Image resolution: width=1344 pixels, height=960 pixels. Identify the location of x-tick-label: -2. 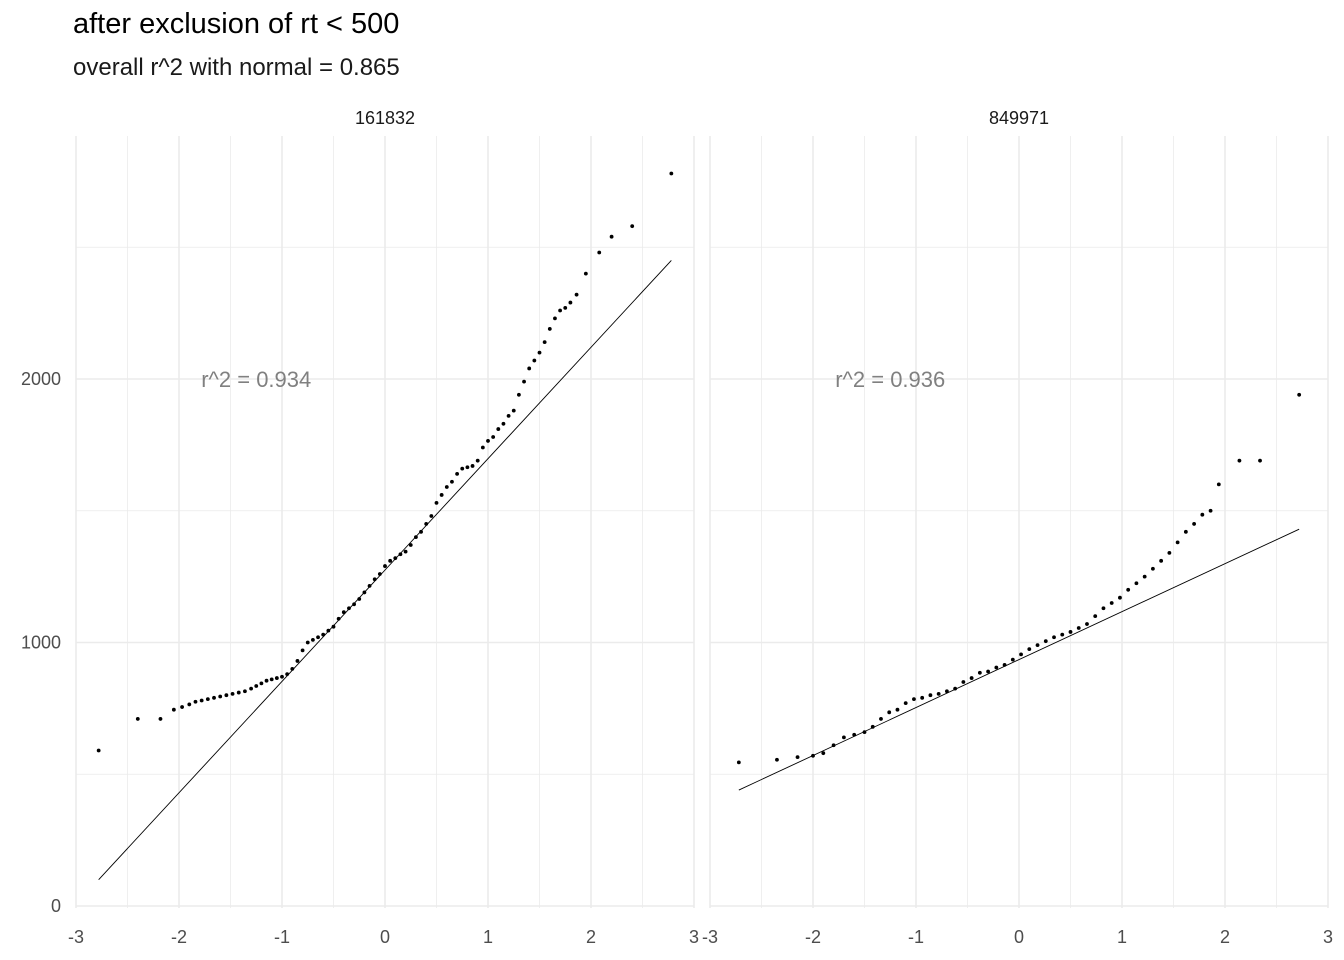
(179, 937).